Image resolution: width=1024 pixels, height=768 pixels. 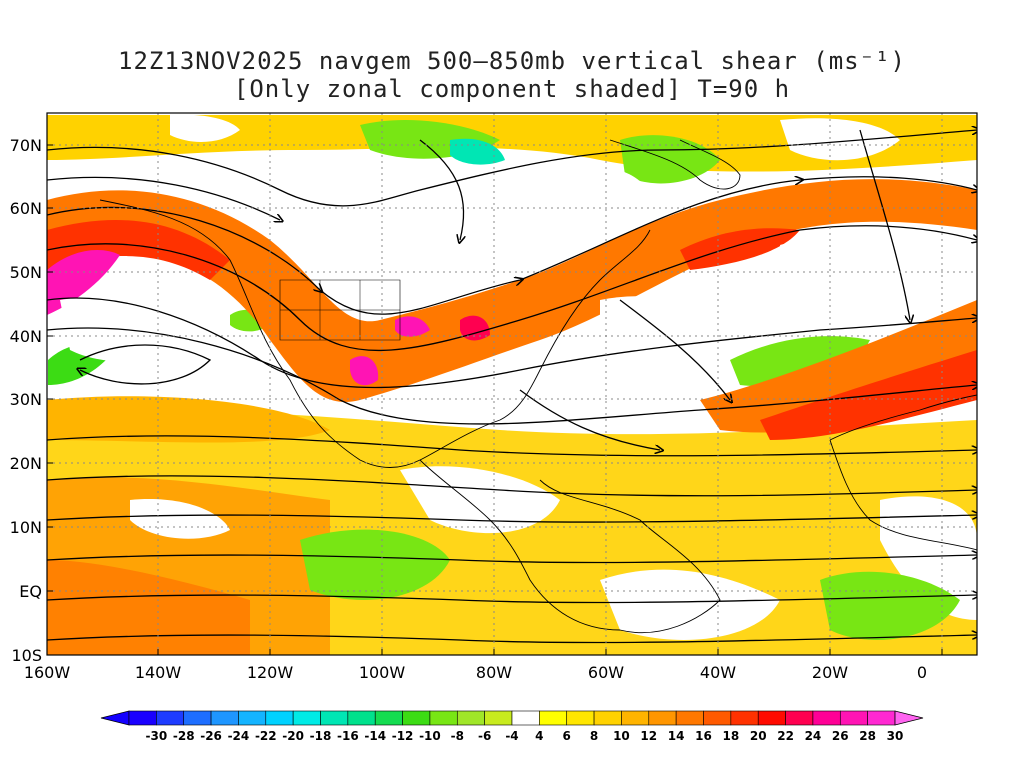 I want to click on colorbar-max-arrow, so click(x=909, y=718).